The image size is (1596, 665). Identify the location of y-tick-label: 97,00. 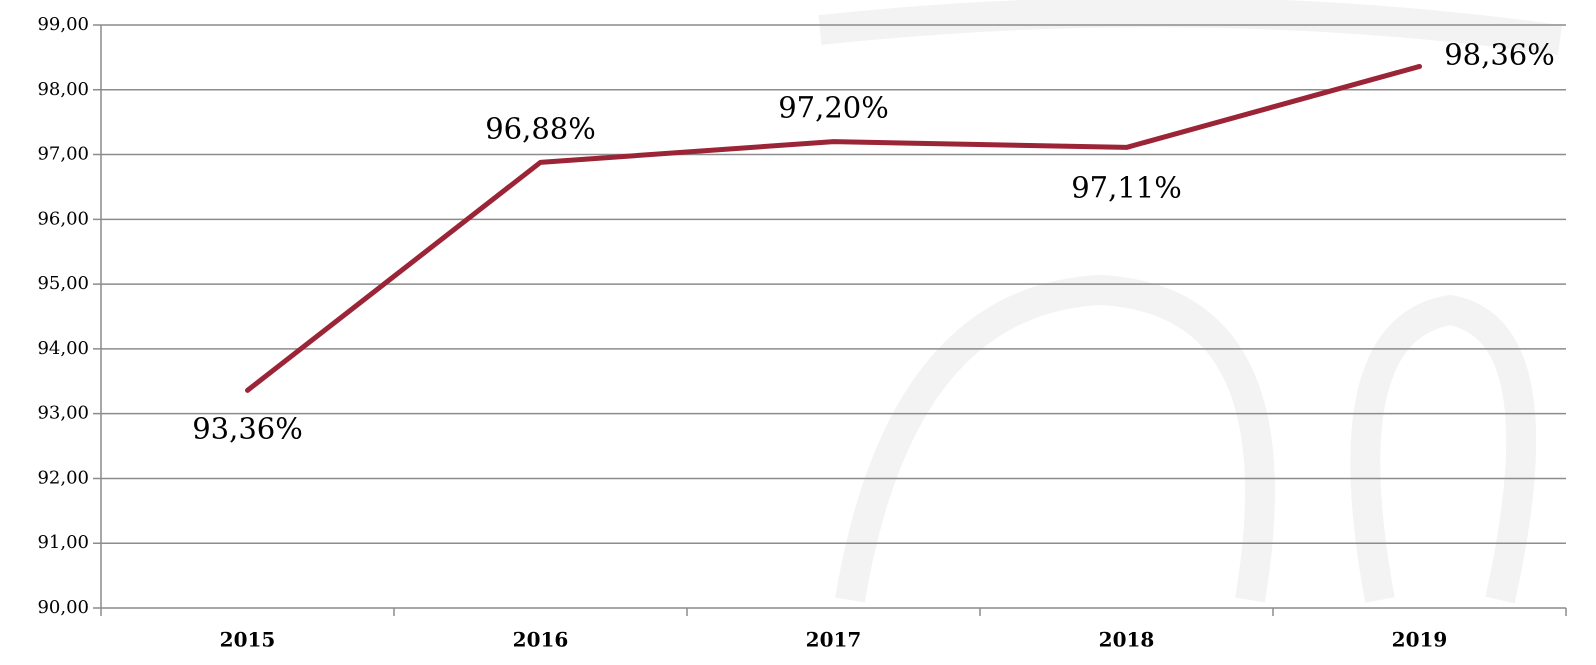
(63, 154).